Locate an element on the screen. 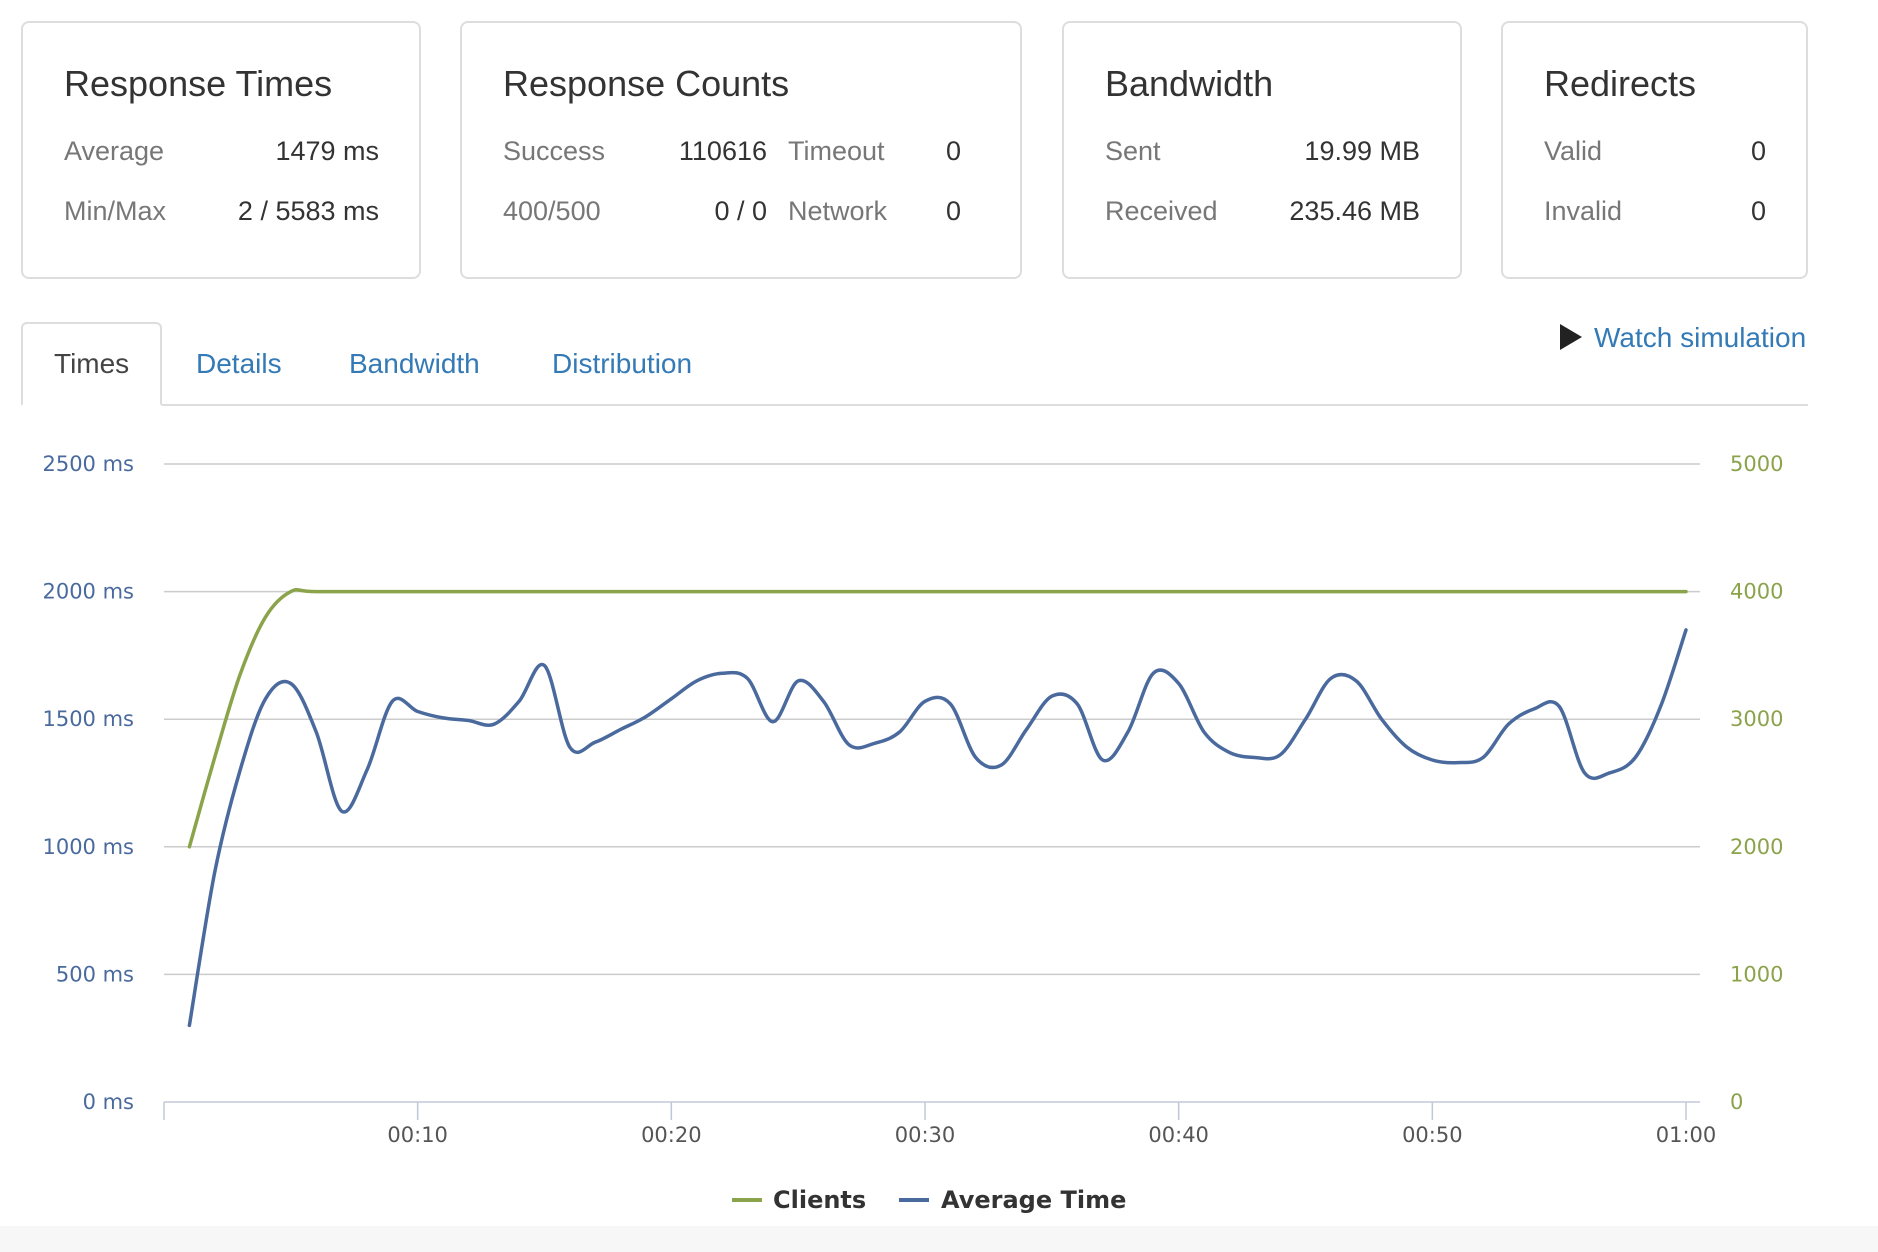 Image resolution: width=1878 pixels, height=1252 pixels. y-right-tick-label: 2000 is located at coordinates (1756, 847).